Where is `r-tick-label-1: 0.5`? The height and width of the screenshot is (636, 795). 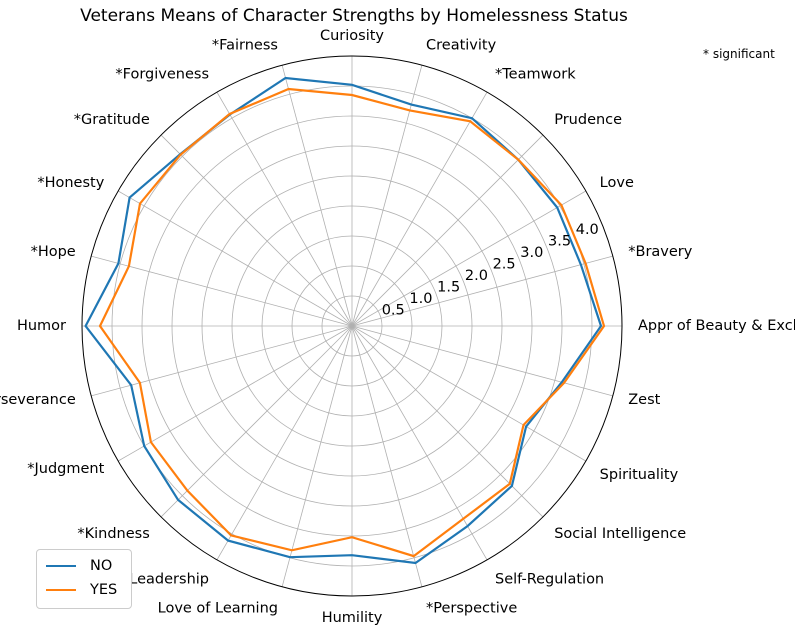
r-tick-label-1: 0.5 is located at coordinates (393, 311).